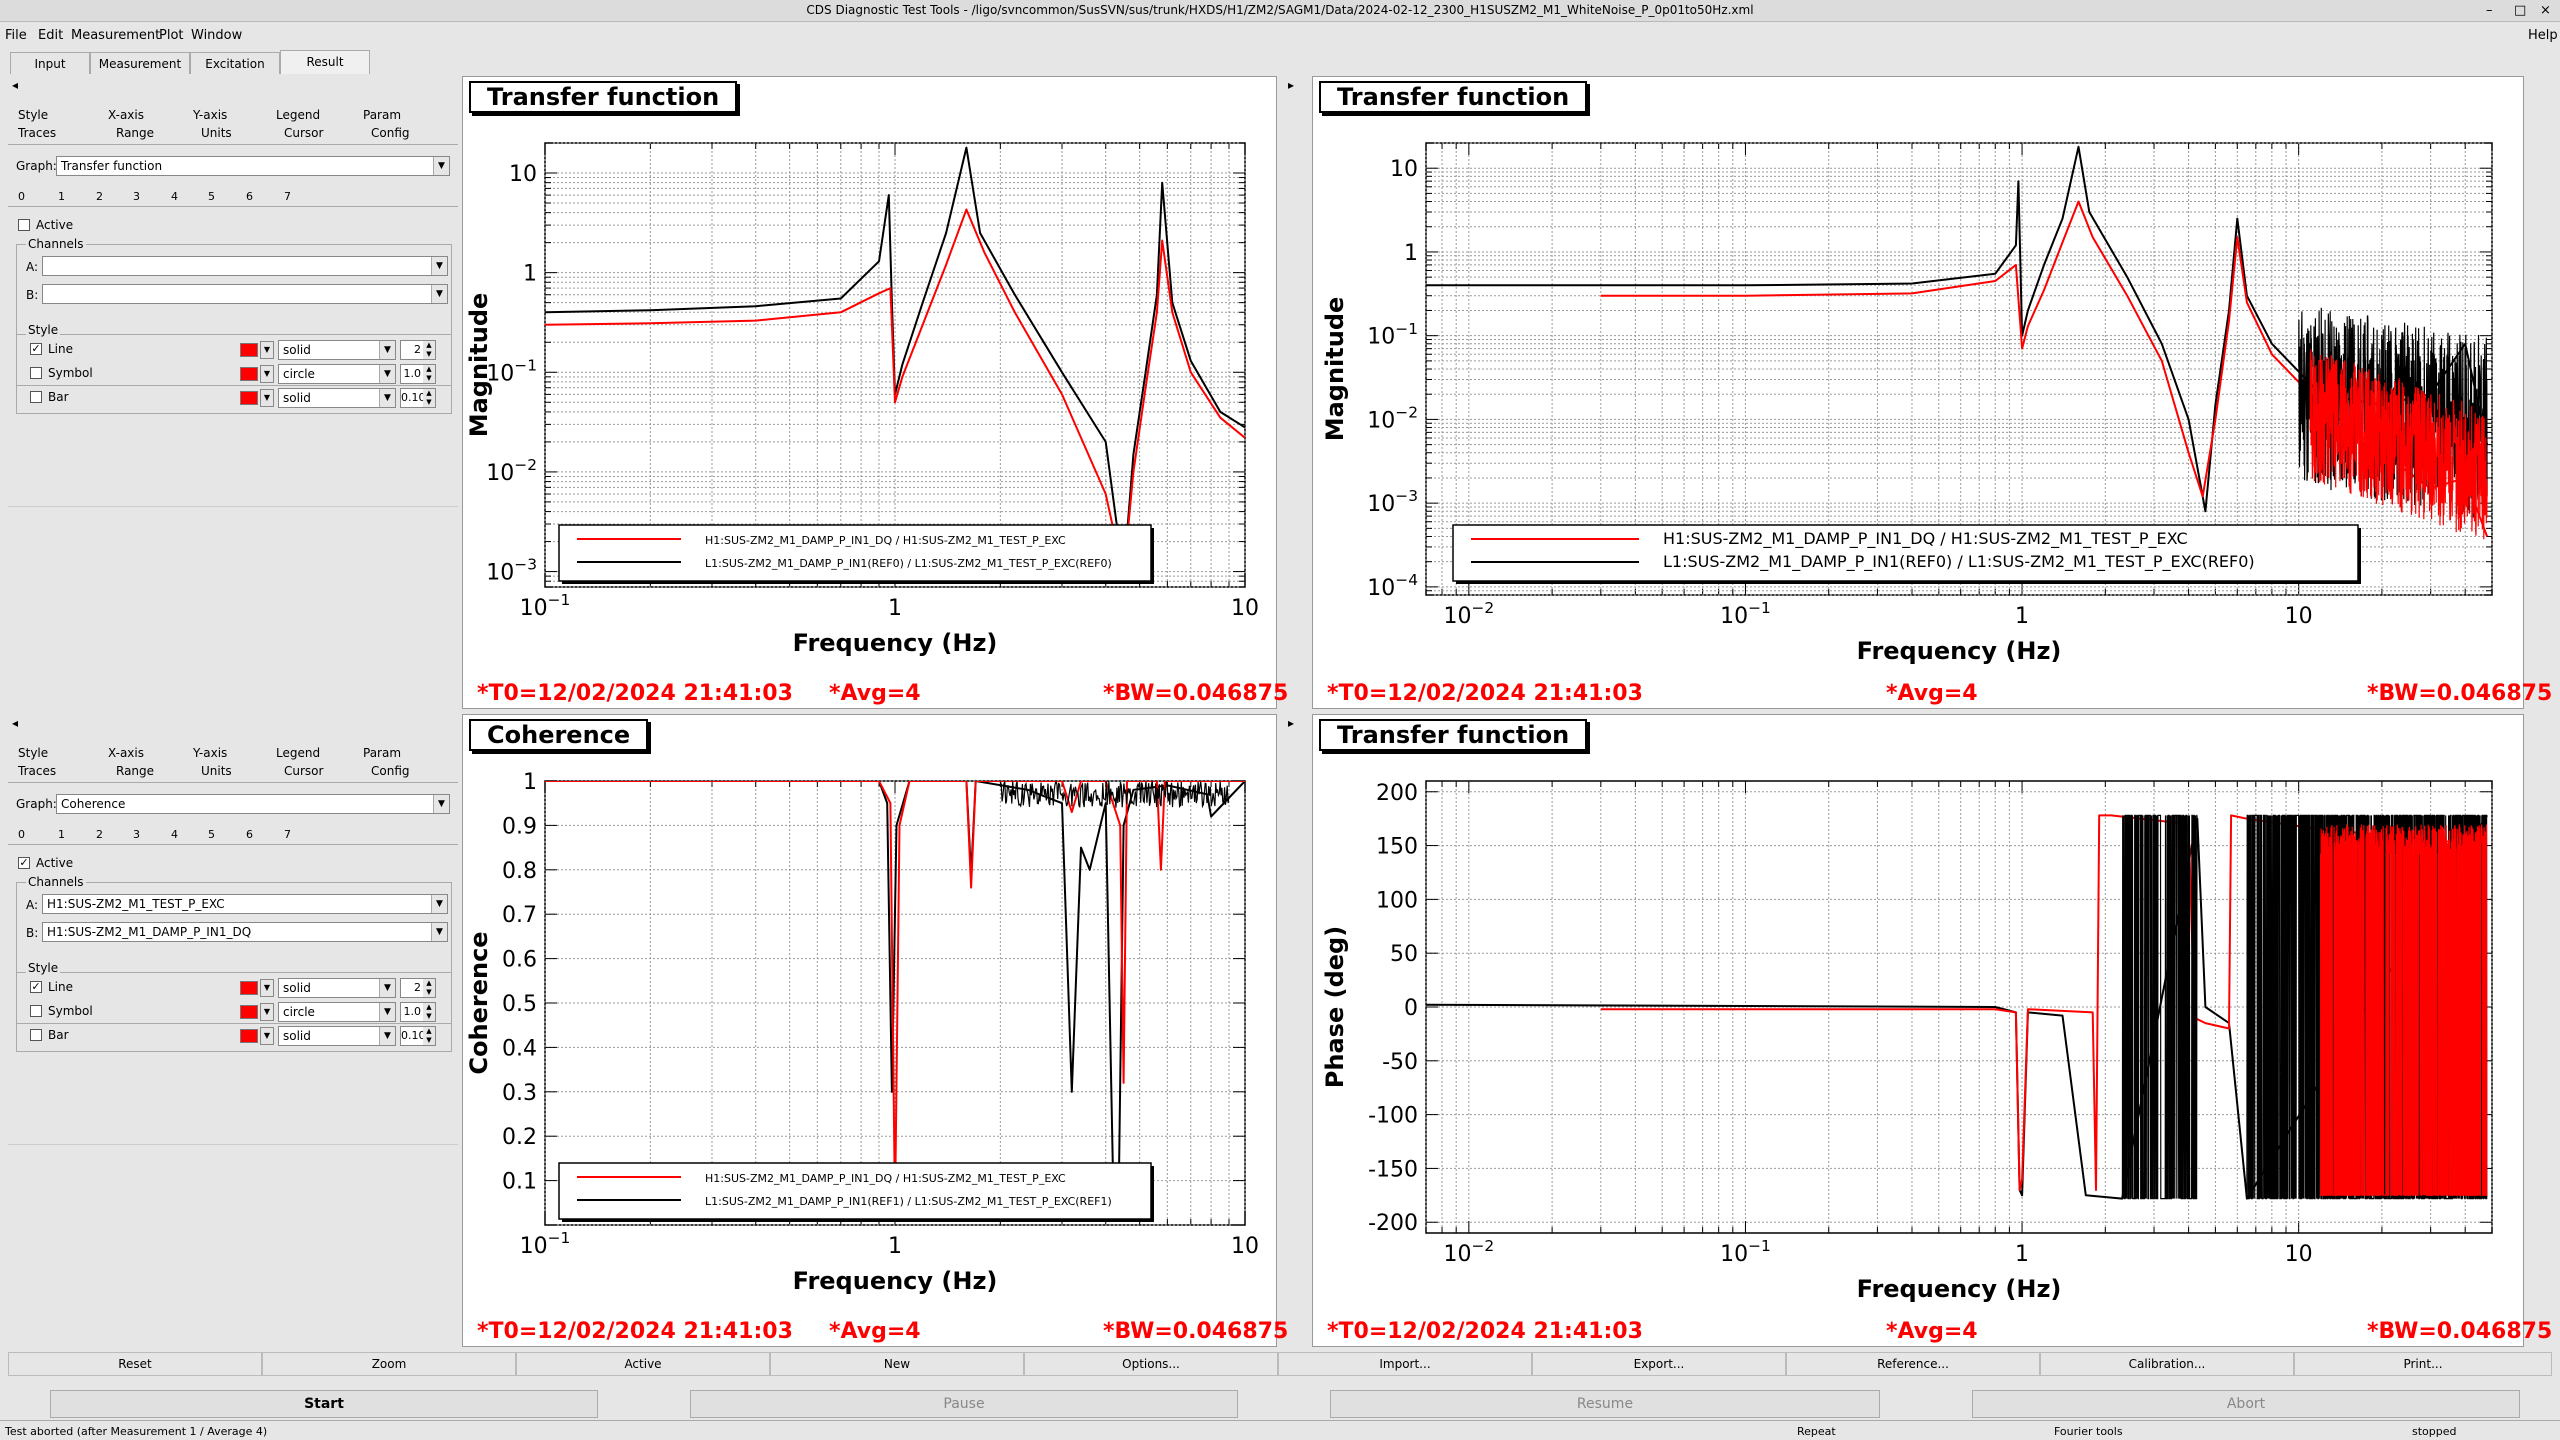 This screenshot has width=2560, height=1440. What do you see at coordinates (964, 1404) in the screenshot?
I see `pause-button: Pause` at bounding box center [964, 1404].